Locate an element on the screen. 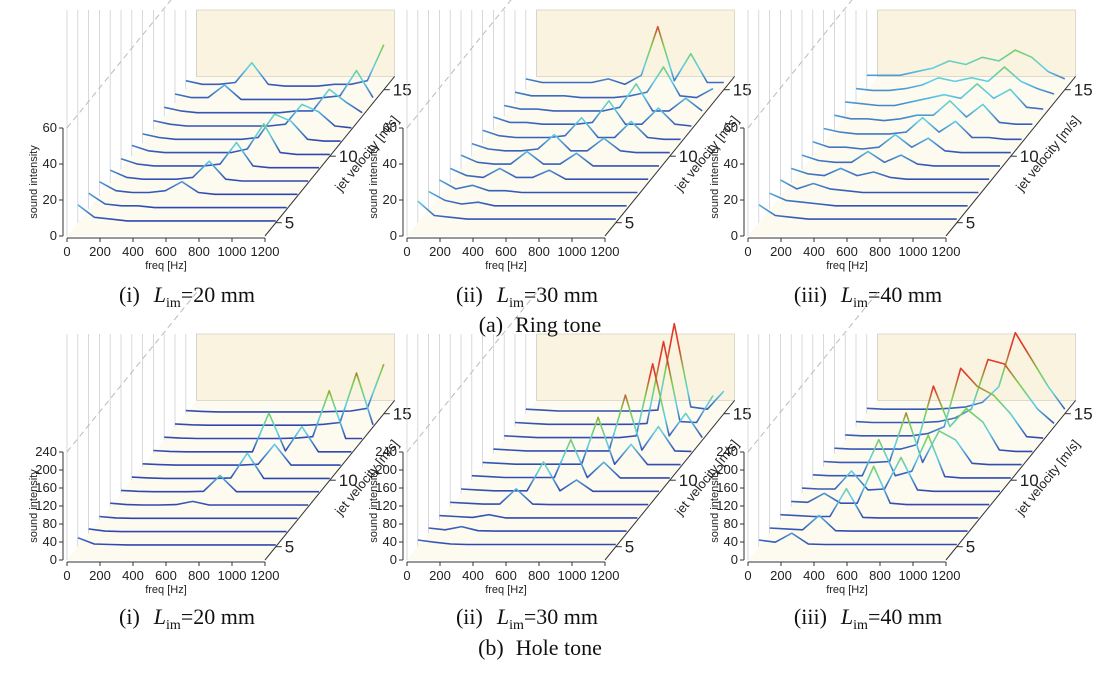 The height and width of the screenshot is (677, 1103). x-tick-label: 400 is located at coordinates (473, 251).